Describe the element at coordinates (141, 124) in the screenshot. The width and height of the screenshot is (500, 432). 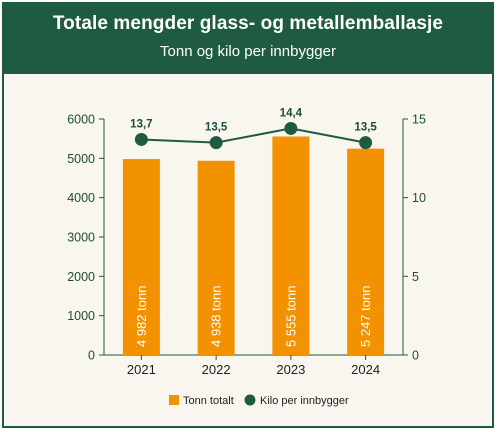
I see `line-value-label: 13,7` at that location.